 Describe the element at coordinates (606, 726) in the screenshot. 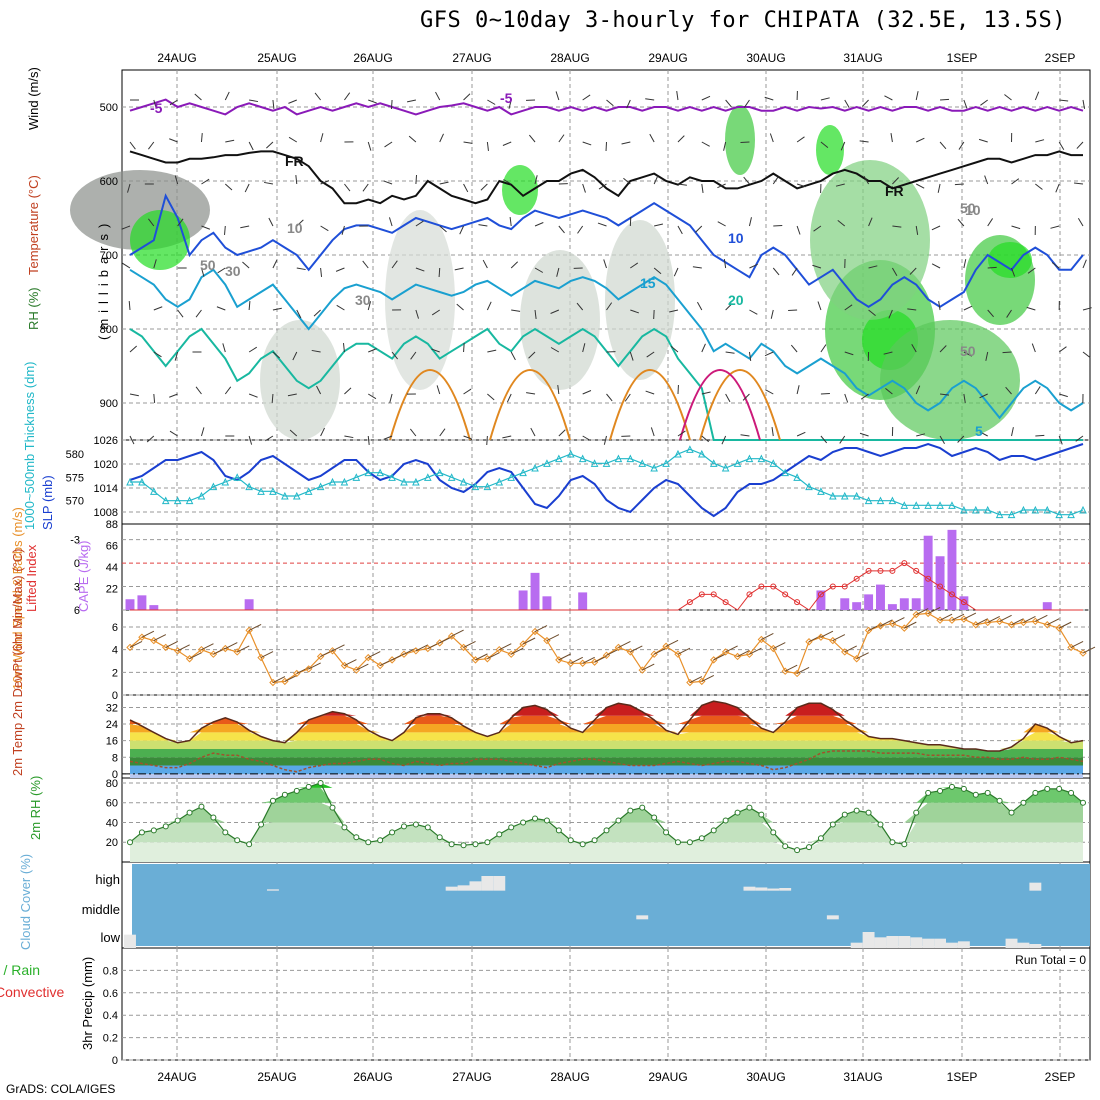

I see `temp-line` at that location.